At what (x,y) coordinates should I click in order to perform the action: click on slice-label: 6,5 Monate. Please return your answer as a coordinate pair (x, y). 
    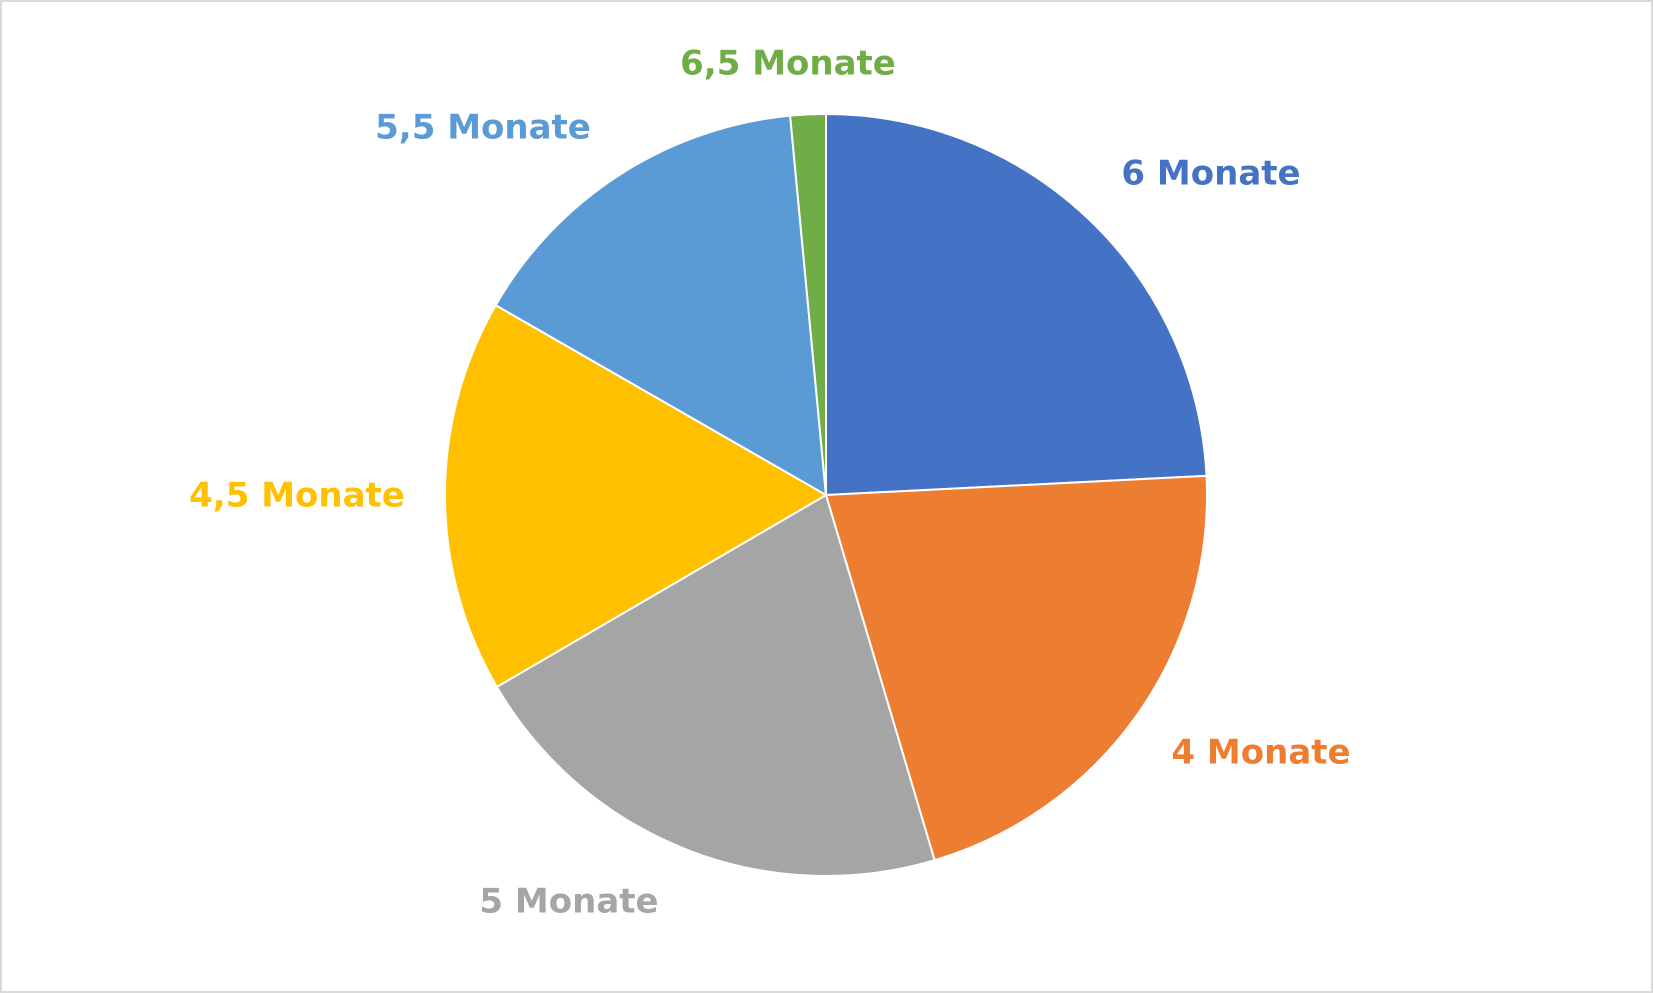
    Looking at the image, I should click on (788, 64).